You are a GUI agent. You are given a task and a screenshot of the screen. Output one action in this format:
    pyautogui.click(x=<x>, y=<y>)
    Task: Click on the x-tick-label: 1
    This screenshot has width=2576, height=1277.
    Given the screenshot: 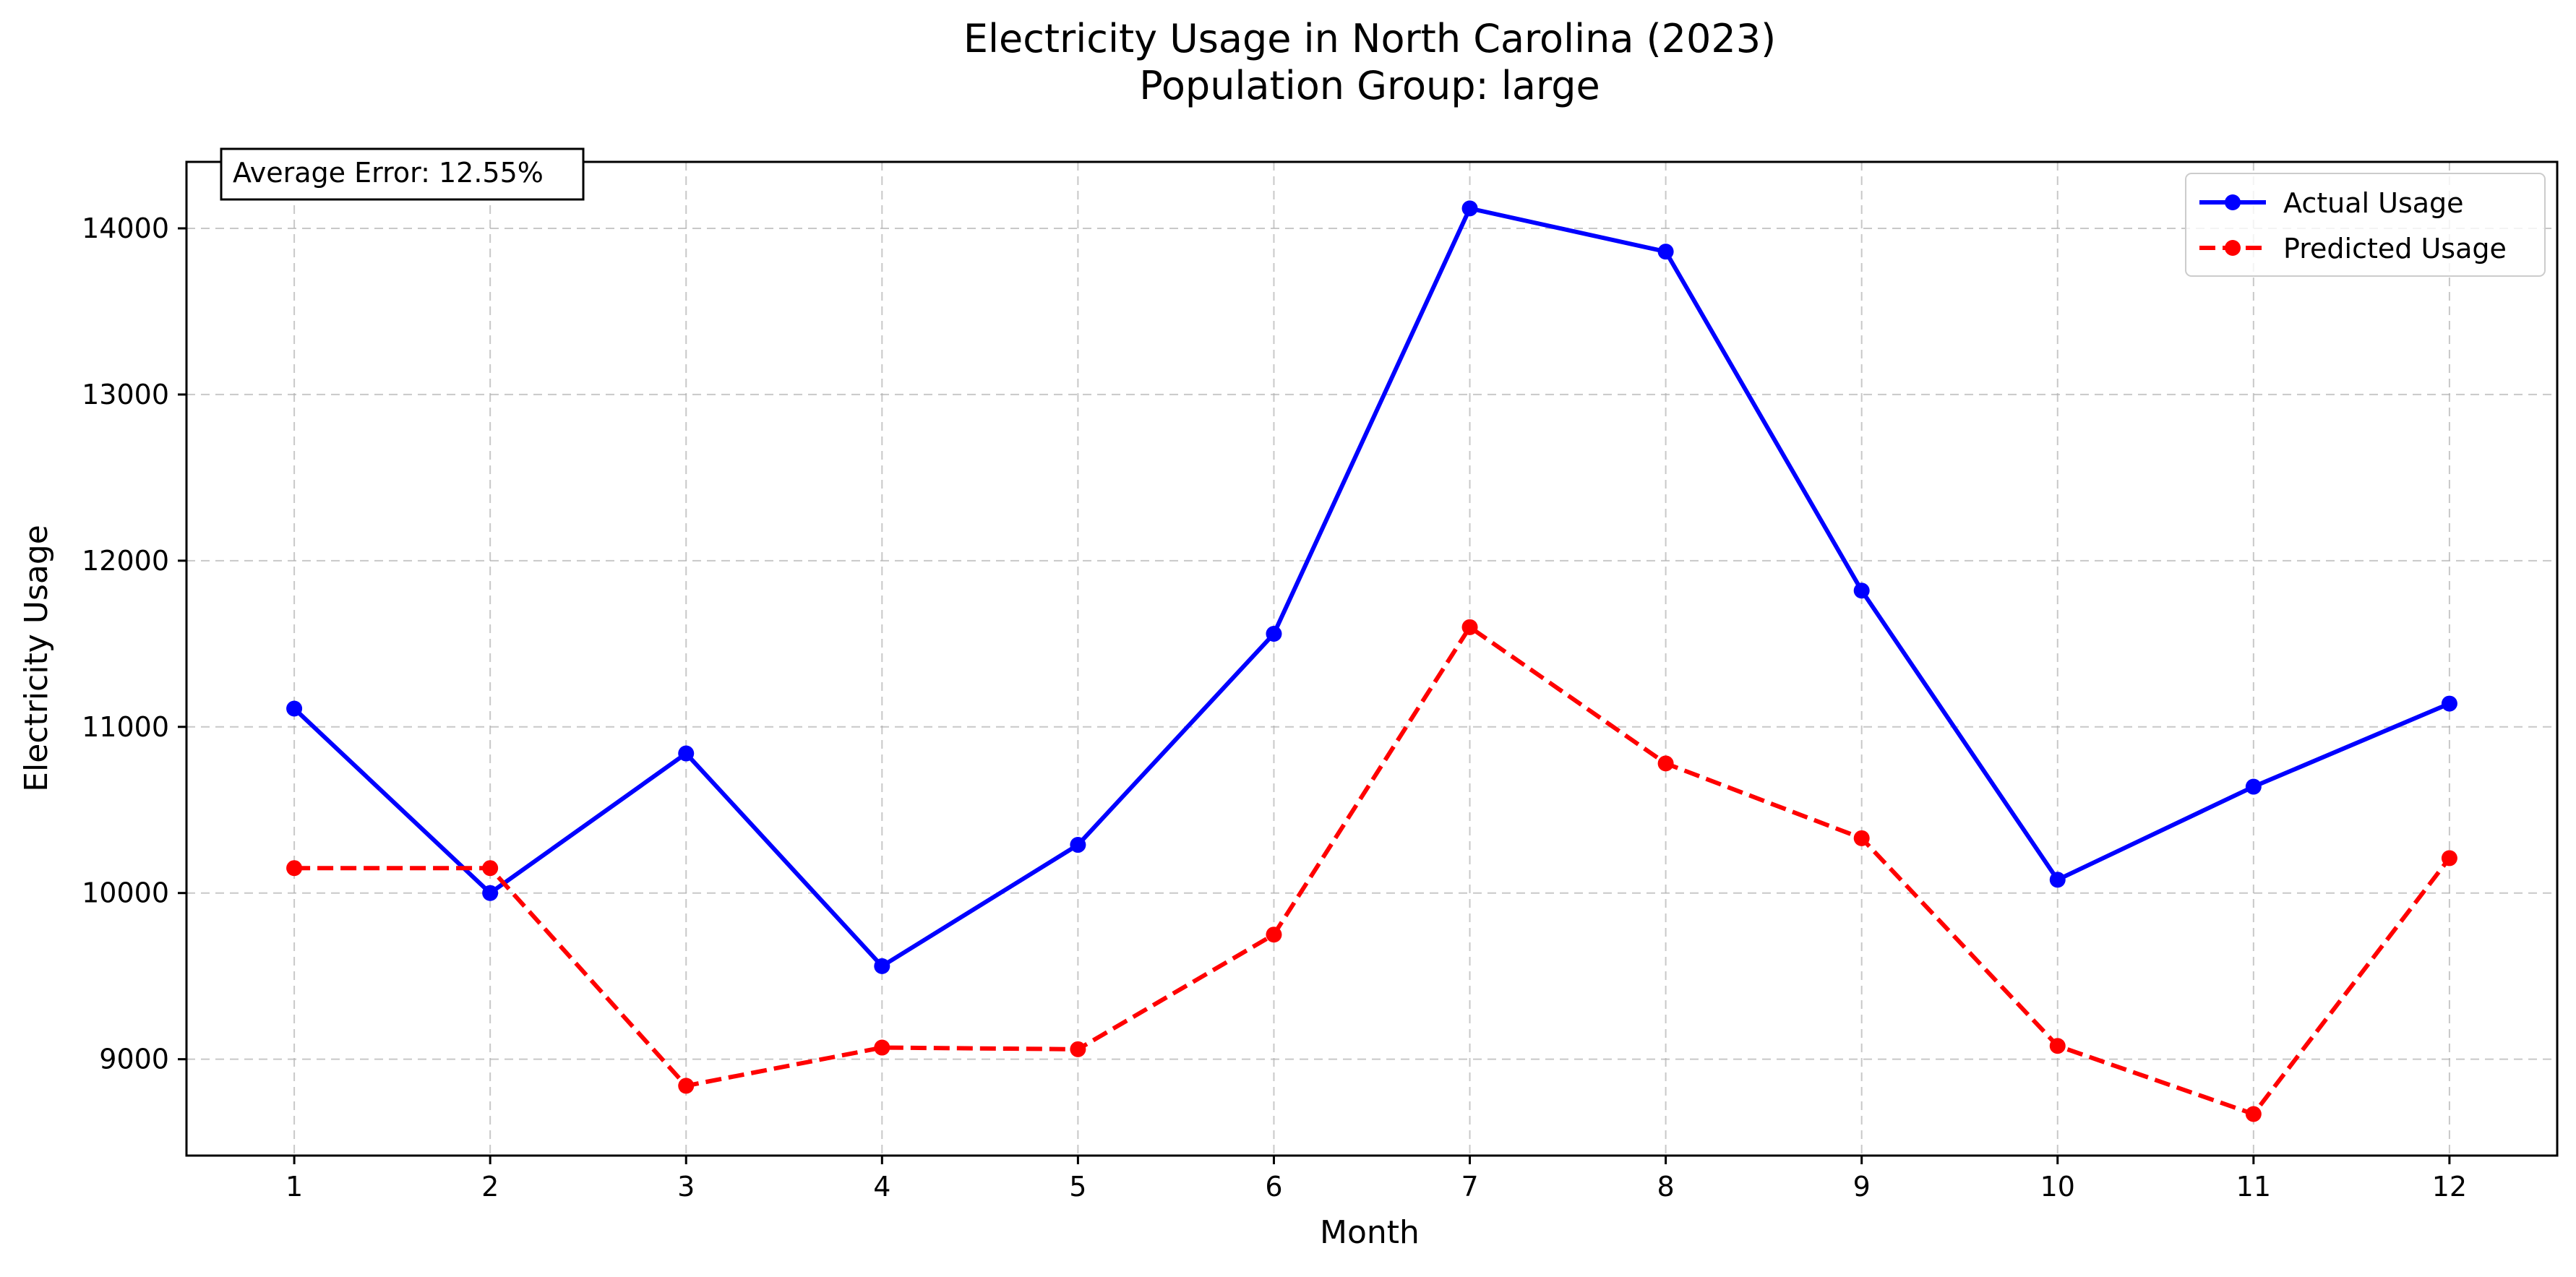 What is the action you would take?
    pyautogui.click(x=294, y=1187)
    